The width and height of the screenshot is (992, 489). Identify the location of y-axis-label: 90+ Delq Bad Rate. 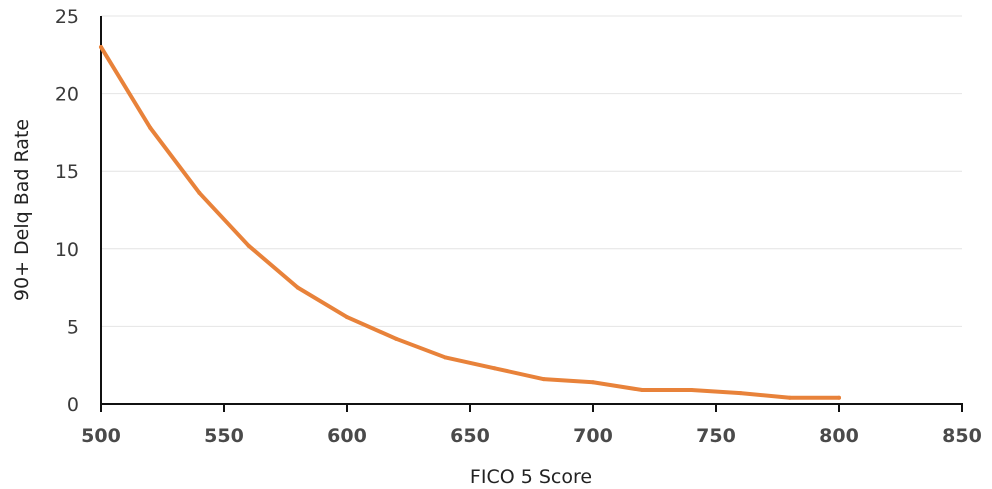
(22, 210).